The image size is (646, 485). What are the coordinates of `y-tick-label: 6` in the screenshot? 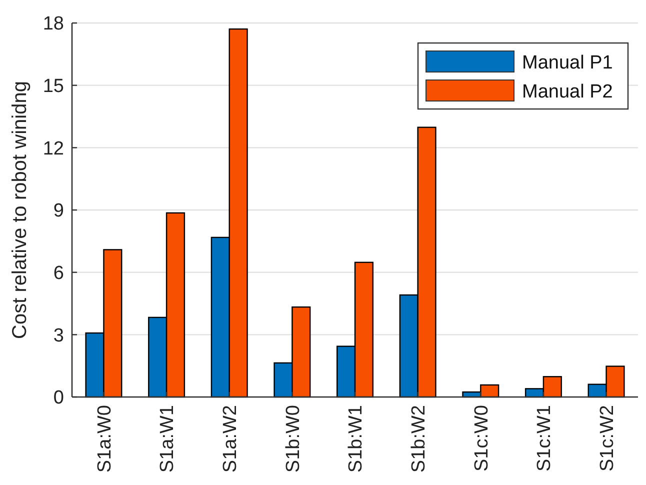 It's located at (58, 273).